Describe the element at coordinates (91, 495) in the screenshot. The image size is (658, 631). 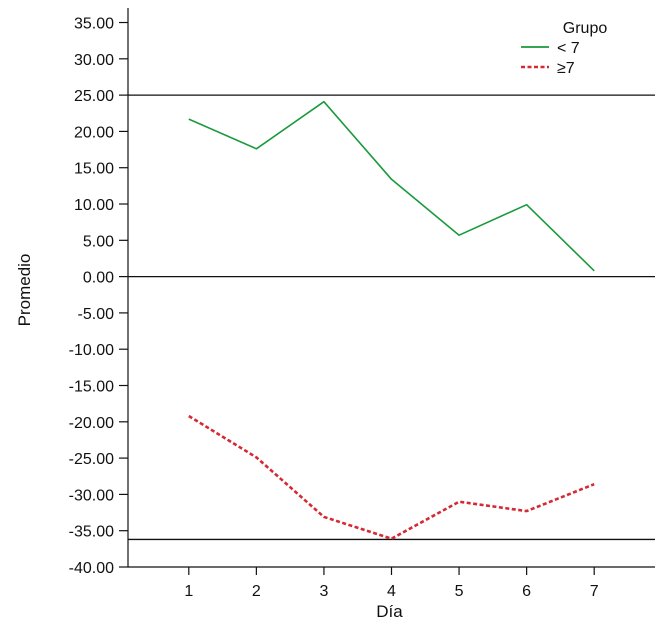
I see `y-tick-label: -30.00` at that location.